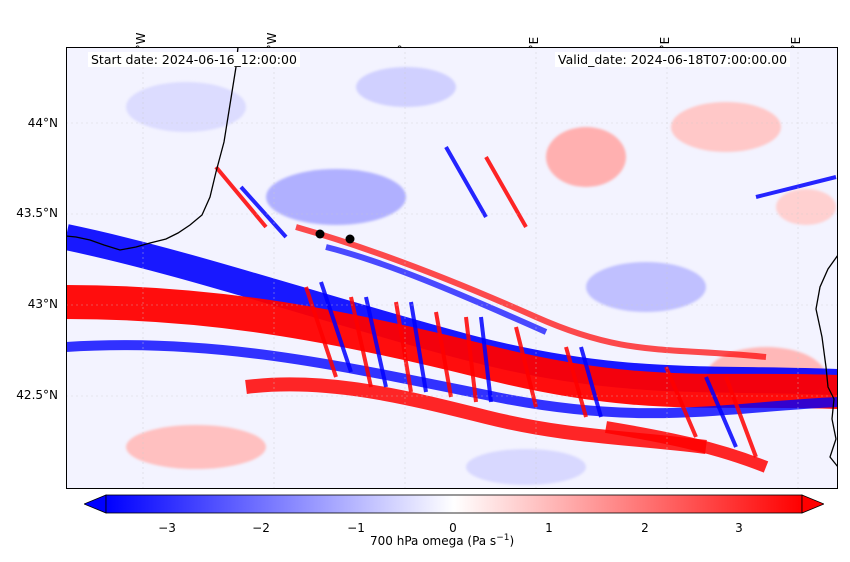  What do you see at coordinates (673, 59) in the screenshot?
I see `valid-date-label: Valid_date: 2024-06-18T07:00:00.00` at bounding box center [673, 59].